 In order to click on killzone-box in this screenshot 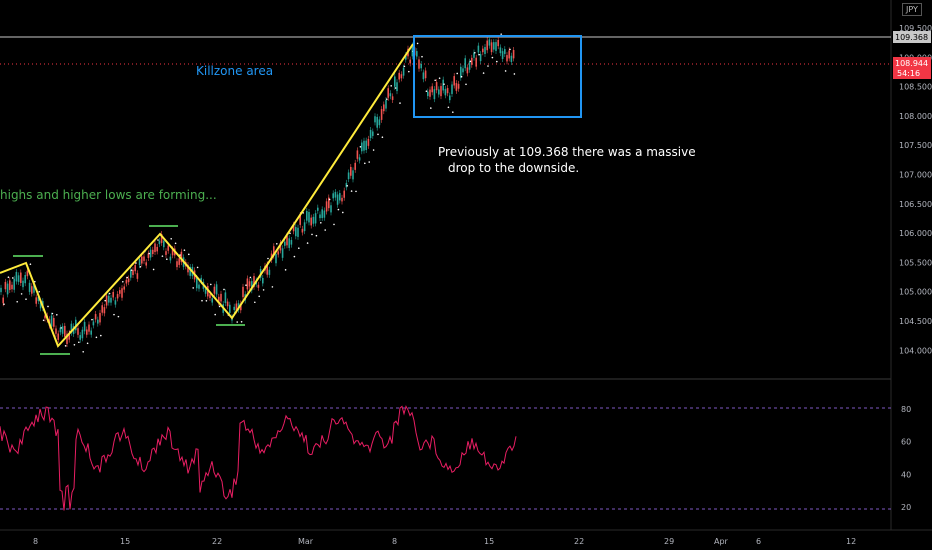, I will do `click(497, 76)`.